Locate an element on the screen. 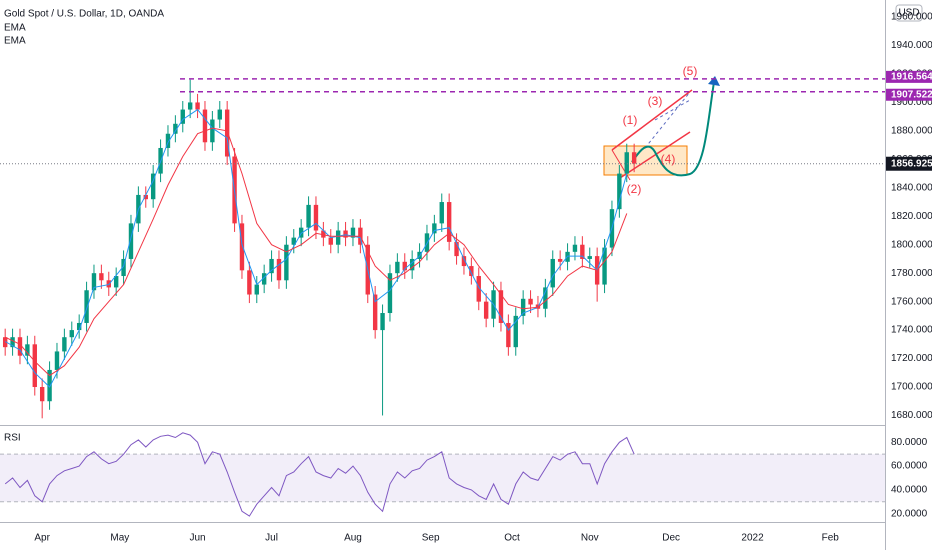  wave-label: (2) is located at coordinates (634, 189).